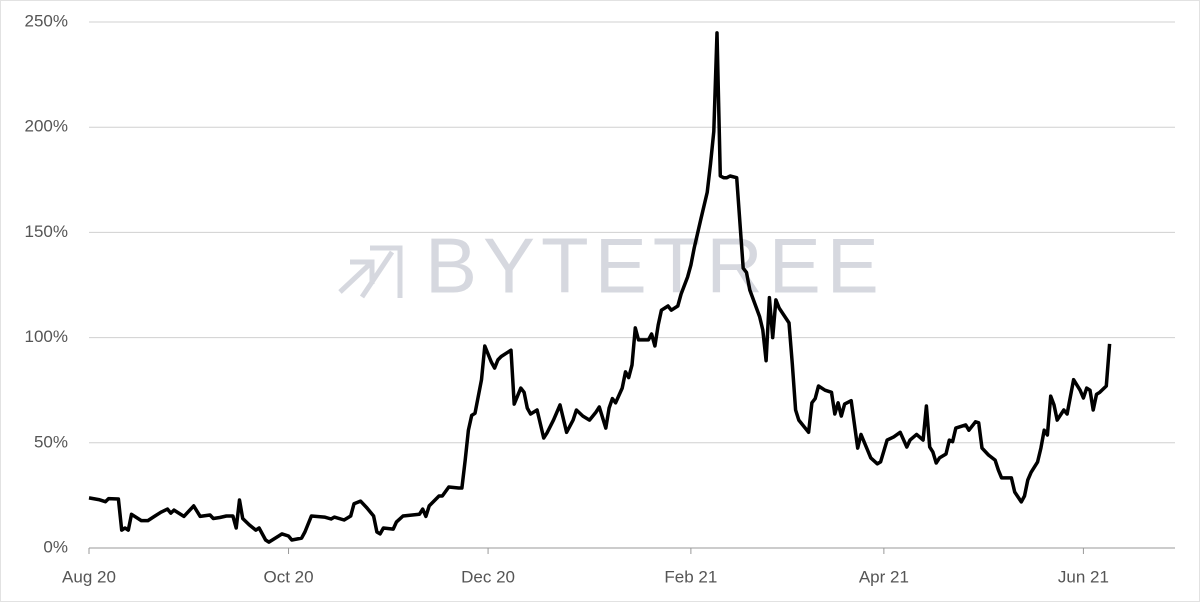 The image size is (1200, 602). What do you see at coordinates (89, 576) in the screenshot?
I see `x-tick-label: Aug 20` at bounding box center [89, 576].